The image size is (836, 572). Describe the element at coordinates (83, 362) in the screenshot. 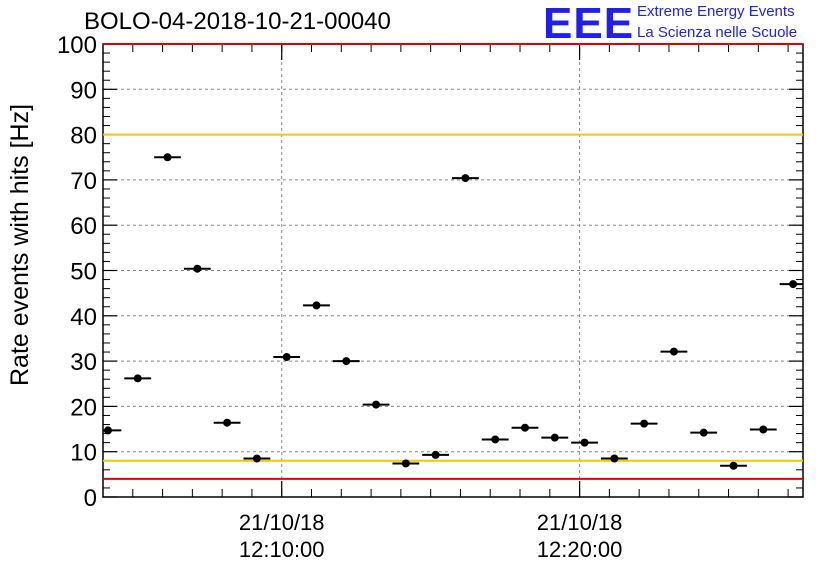

I see `y-tick-label: 30` at that location.